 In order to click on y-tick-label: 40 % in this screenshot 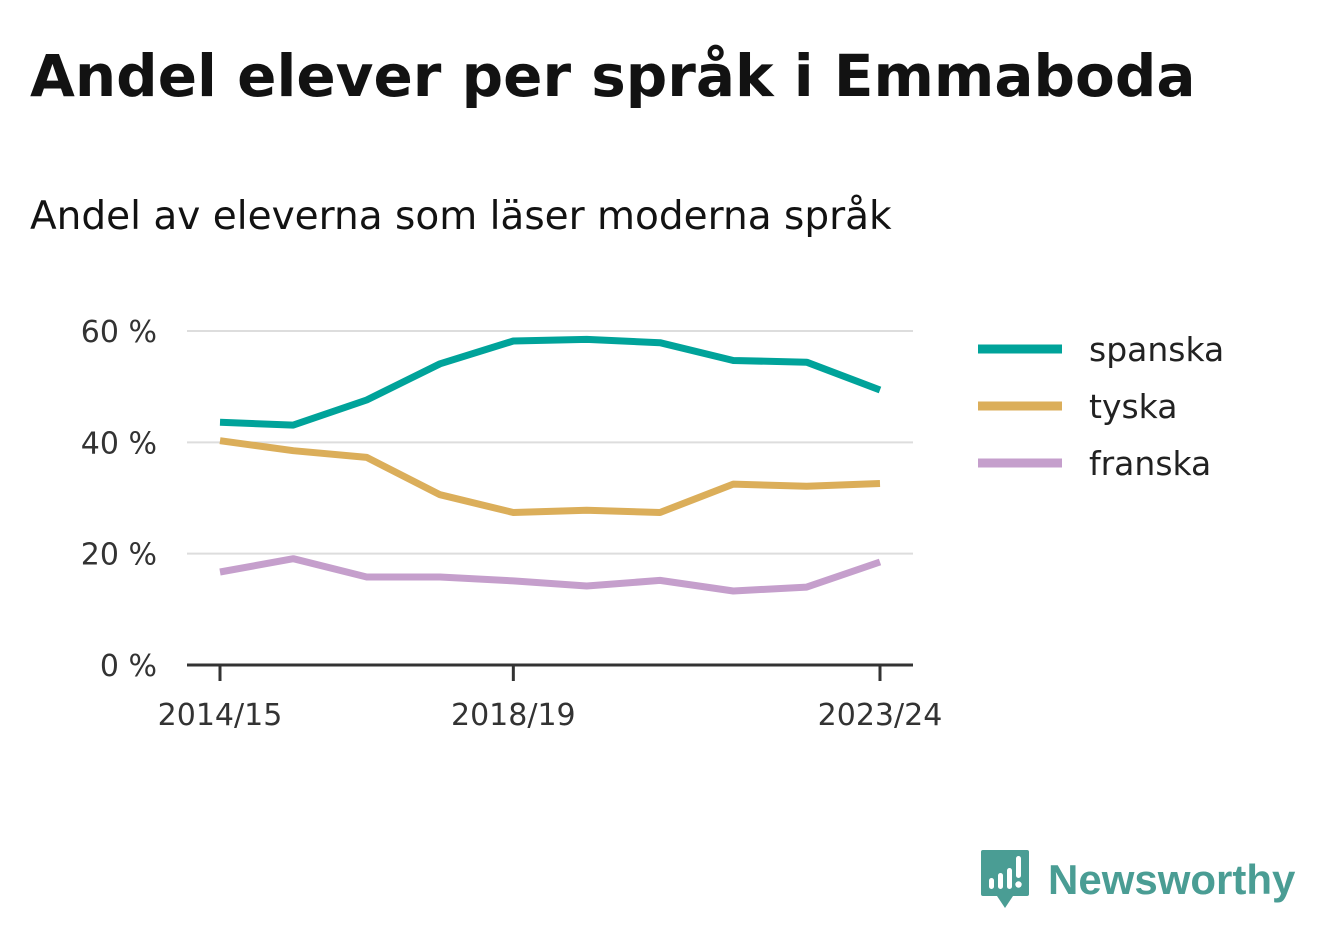, I will do `click(119, 443)`.